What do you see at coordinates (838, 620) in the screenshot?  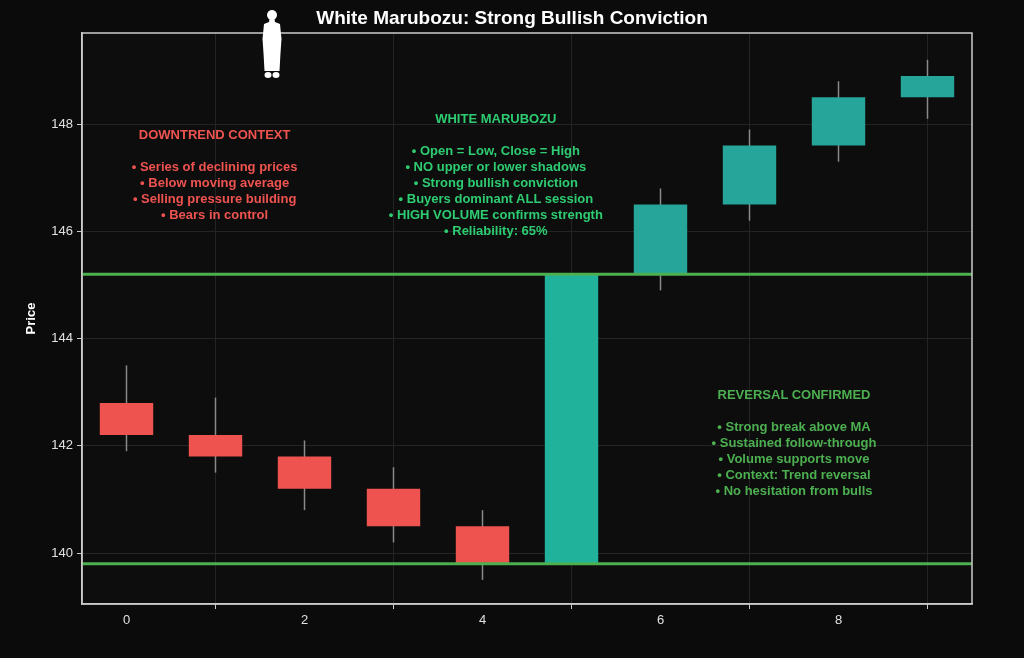 I see `x-tick-label: 8` at bounding box center [838, 620].